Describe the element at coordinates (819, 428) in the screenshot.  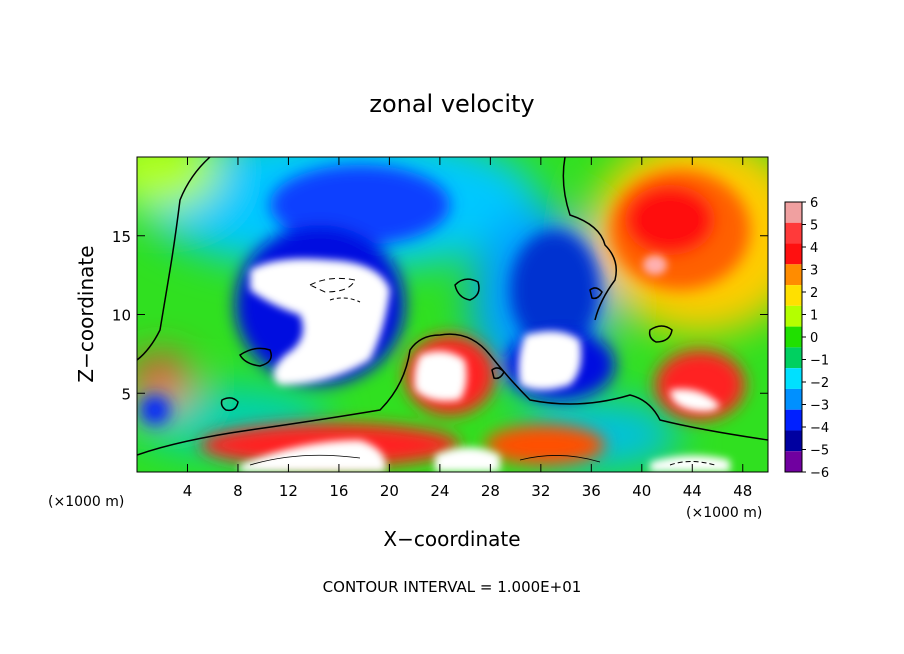
I see `colorbar-label: −4` at that location.